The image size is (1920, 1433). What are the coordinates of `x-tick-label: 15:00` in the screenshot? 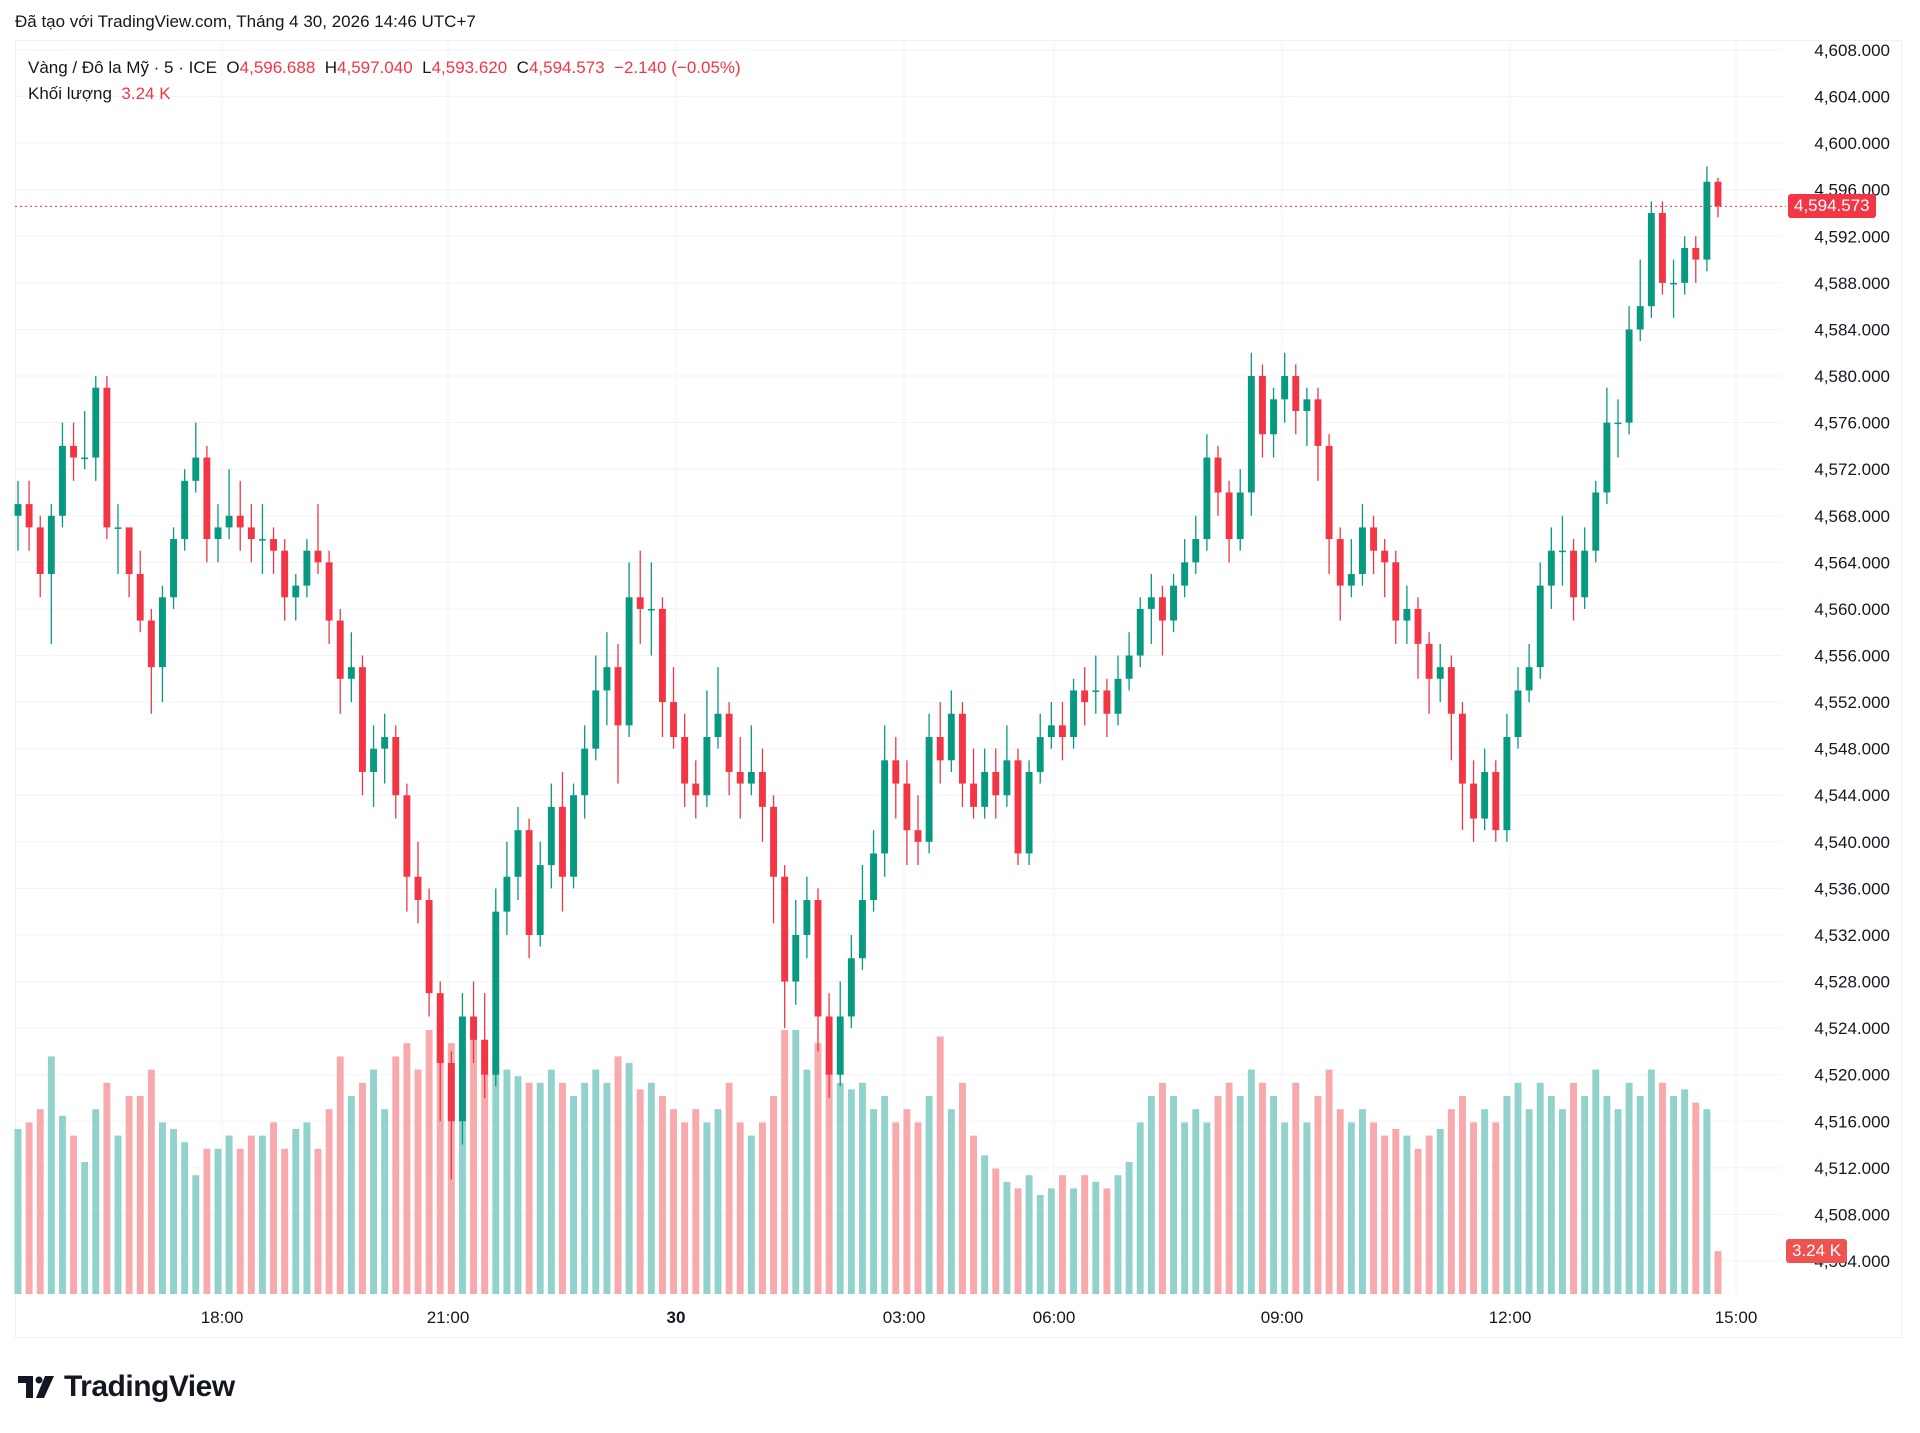 It's located at (1736, 1317).